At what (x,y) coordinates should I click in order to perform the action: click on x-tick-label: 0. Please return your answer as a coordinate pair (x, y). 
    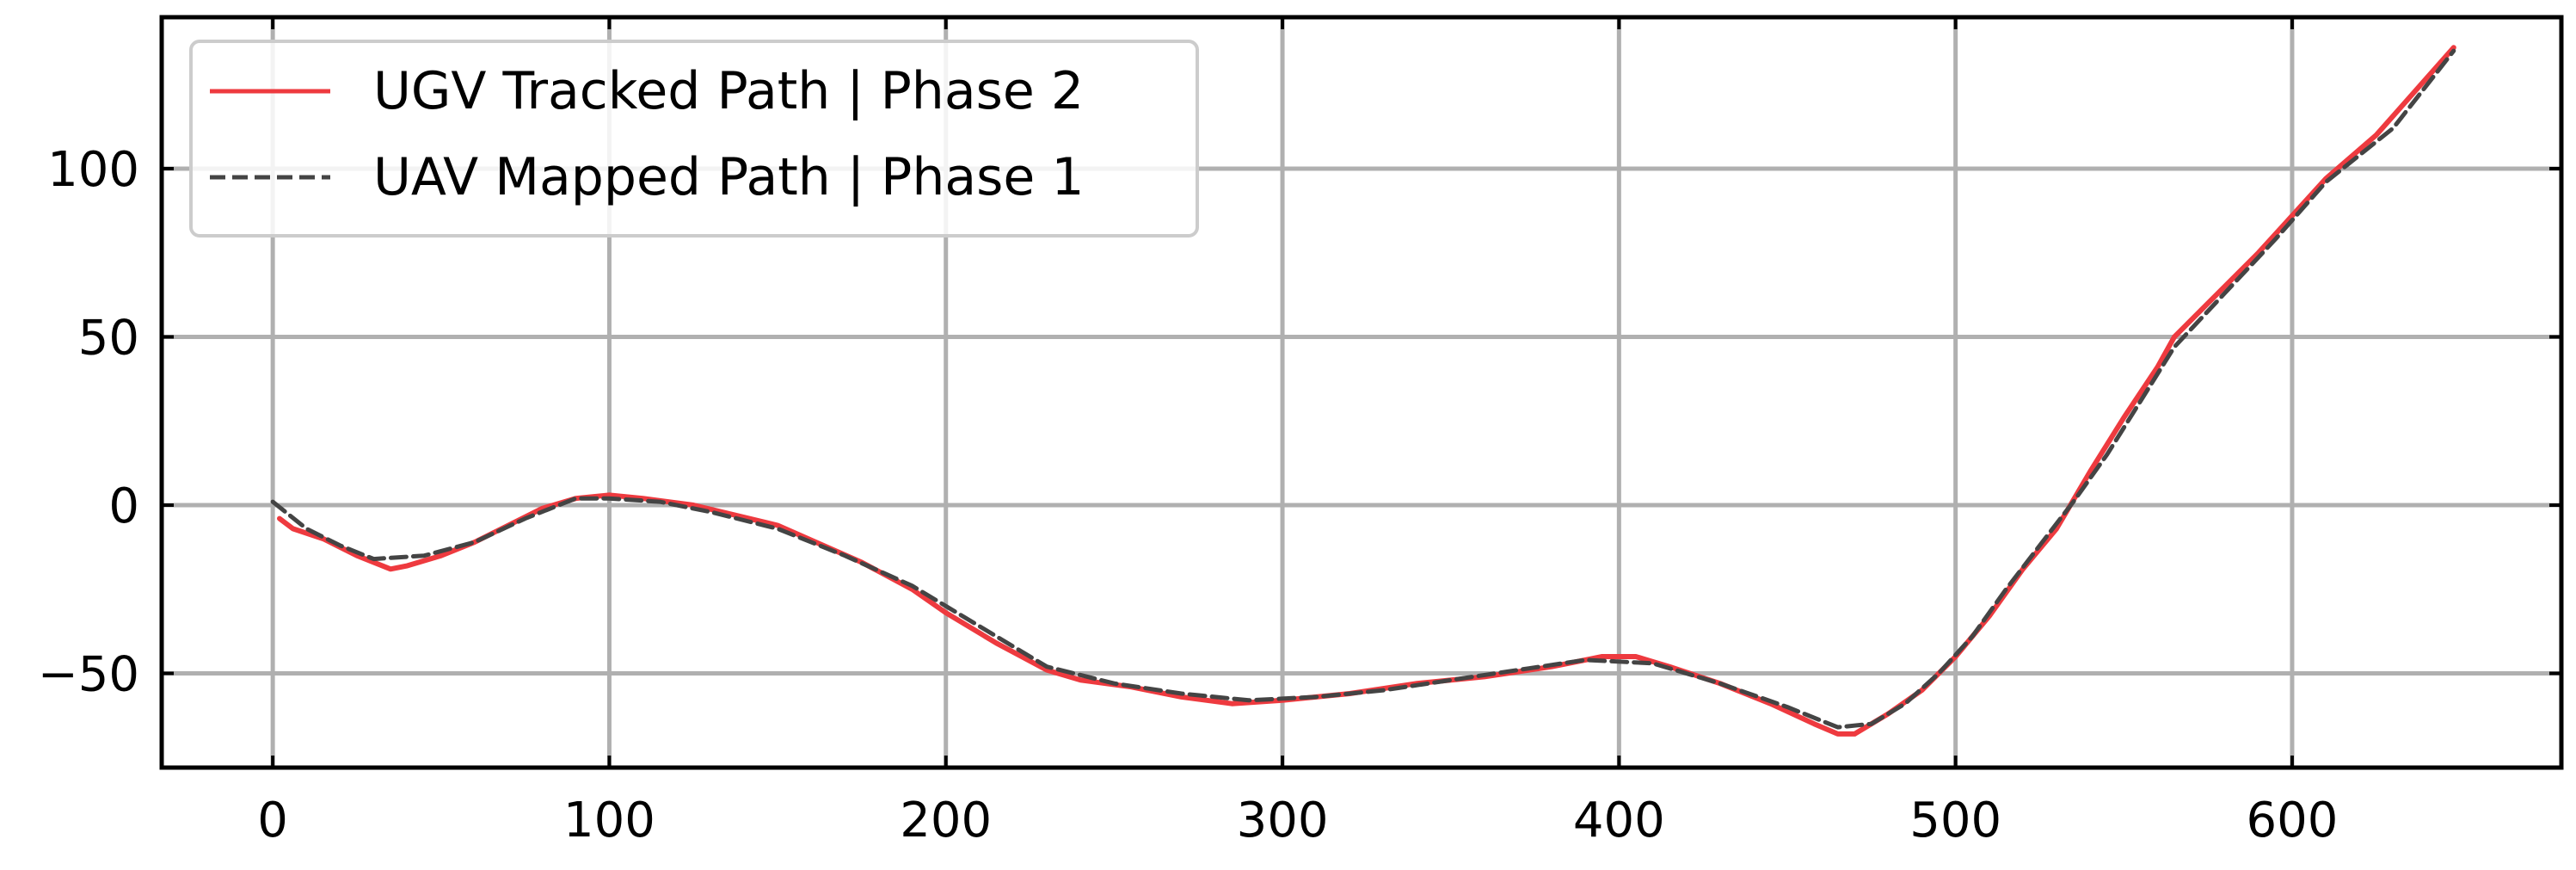
    Looking at the image, I should click on (272, 820).